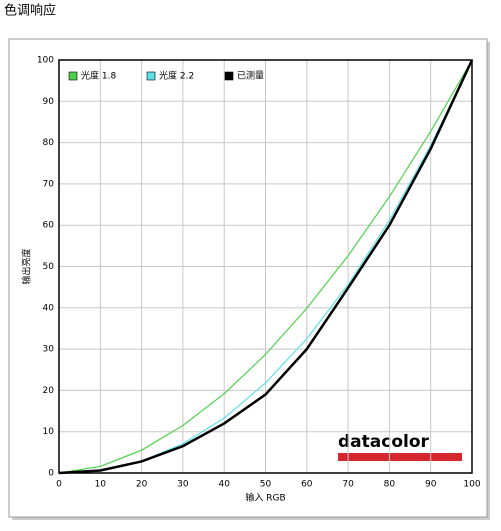  What do you see at coordinates (431, 485) in the screenshot?
I see `x-tick-label: 90` at bounding box center [431, 485].